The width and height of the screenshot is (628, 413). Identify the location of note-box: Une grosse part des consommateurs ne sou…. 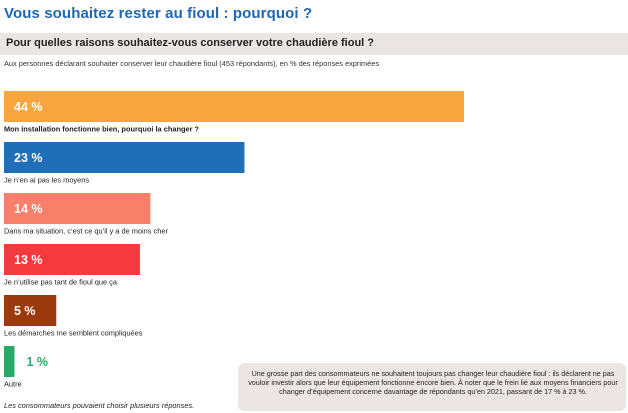
(432, 387).